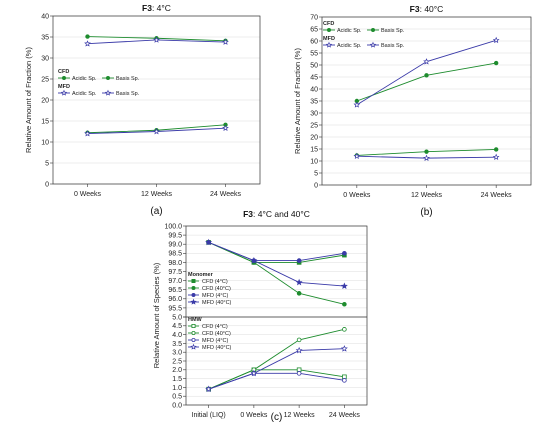 This screenshot has height=424, width=550. What do you see at coordinates (177, 326) in the screenshot?
I see `y-tick-label: 4.5` at bounding box center [177, 326].